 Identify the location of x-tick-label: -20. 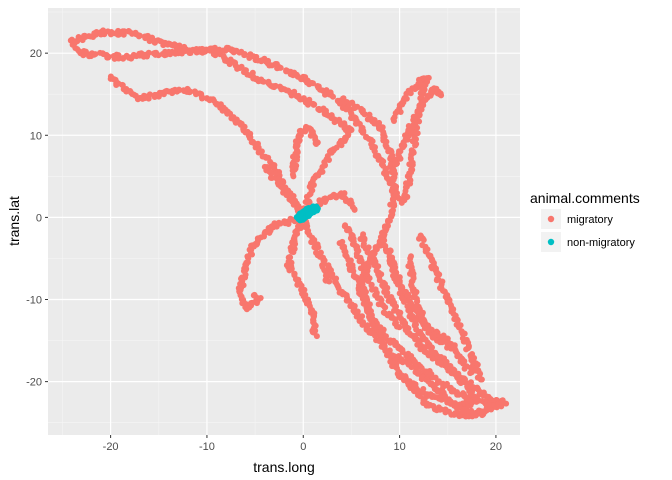
(111, 447).